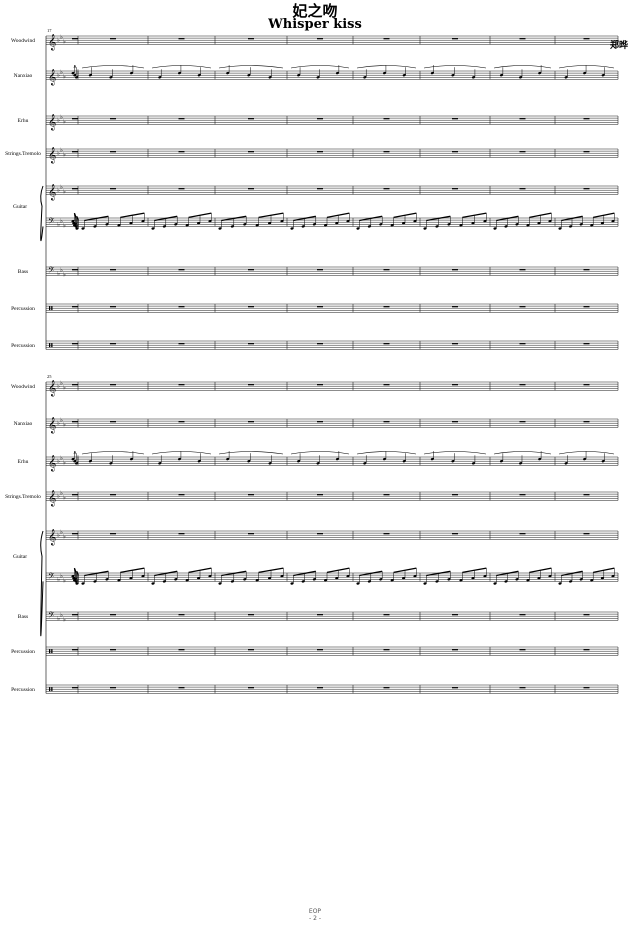  I want to click on bass-clef: 𝄢, so click(51, 616).